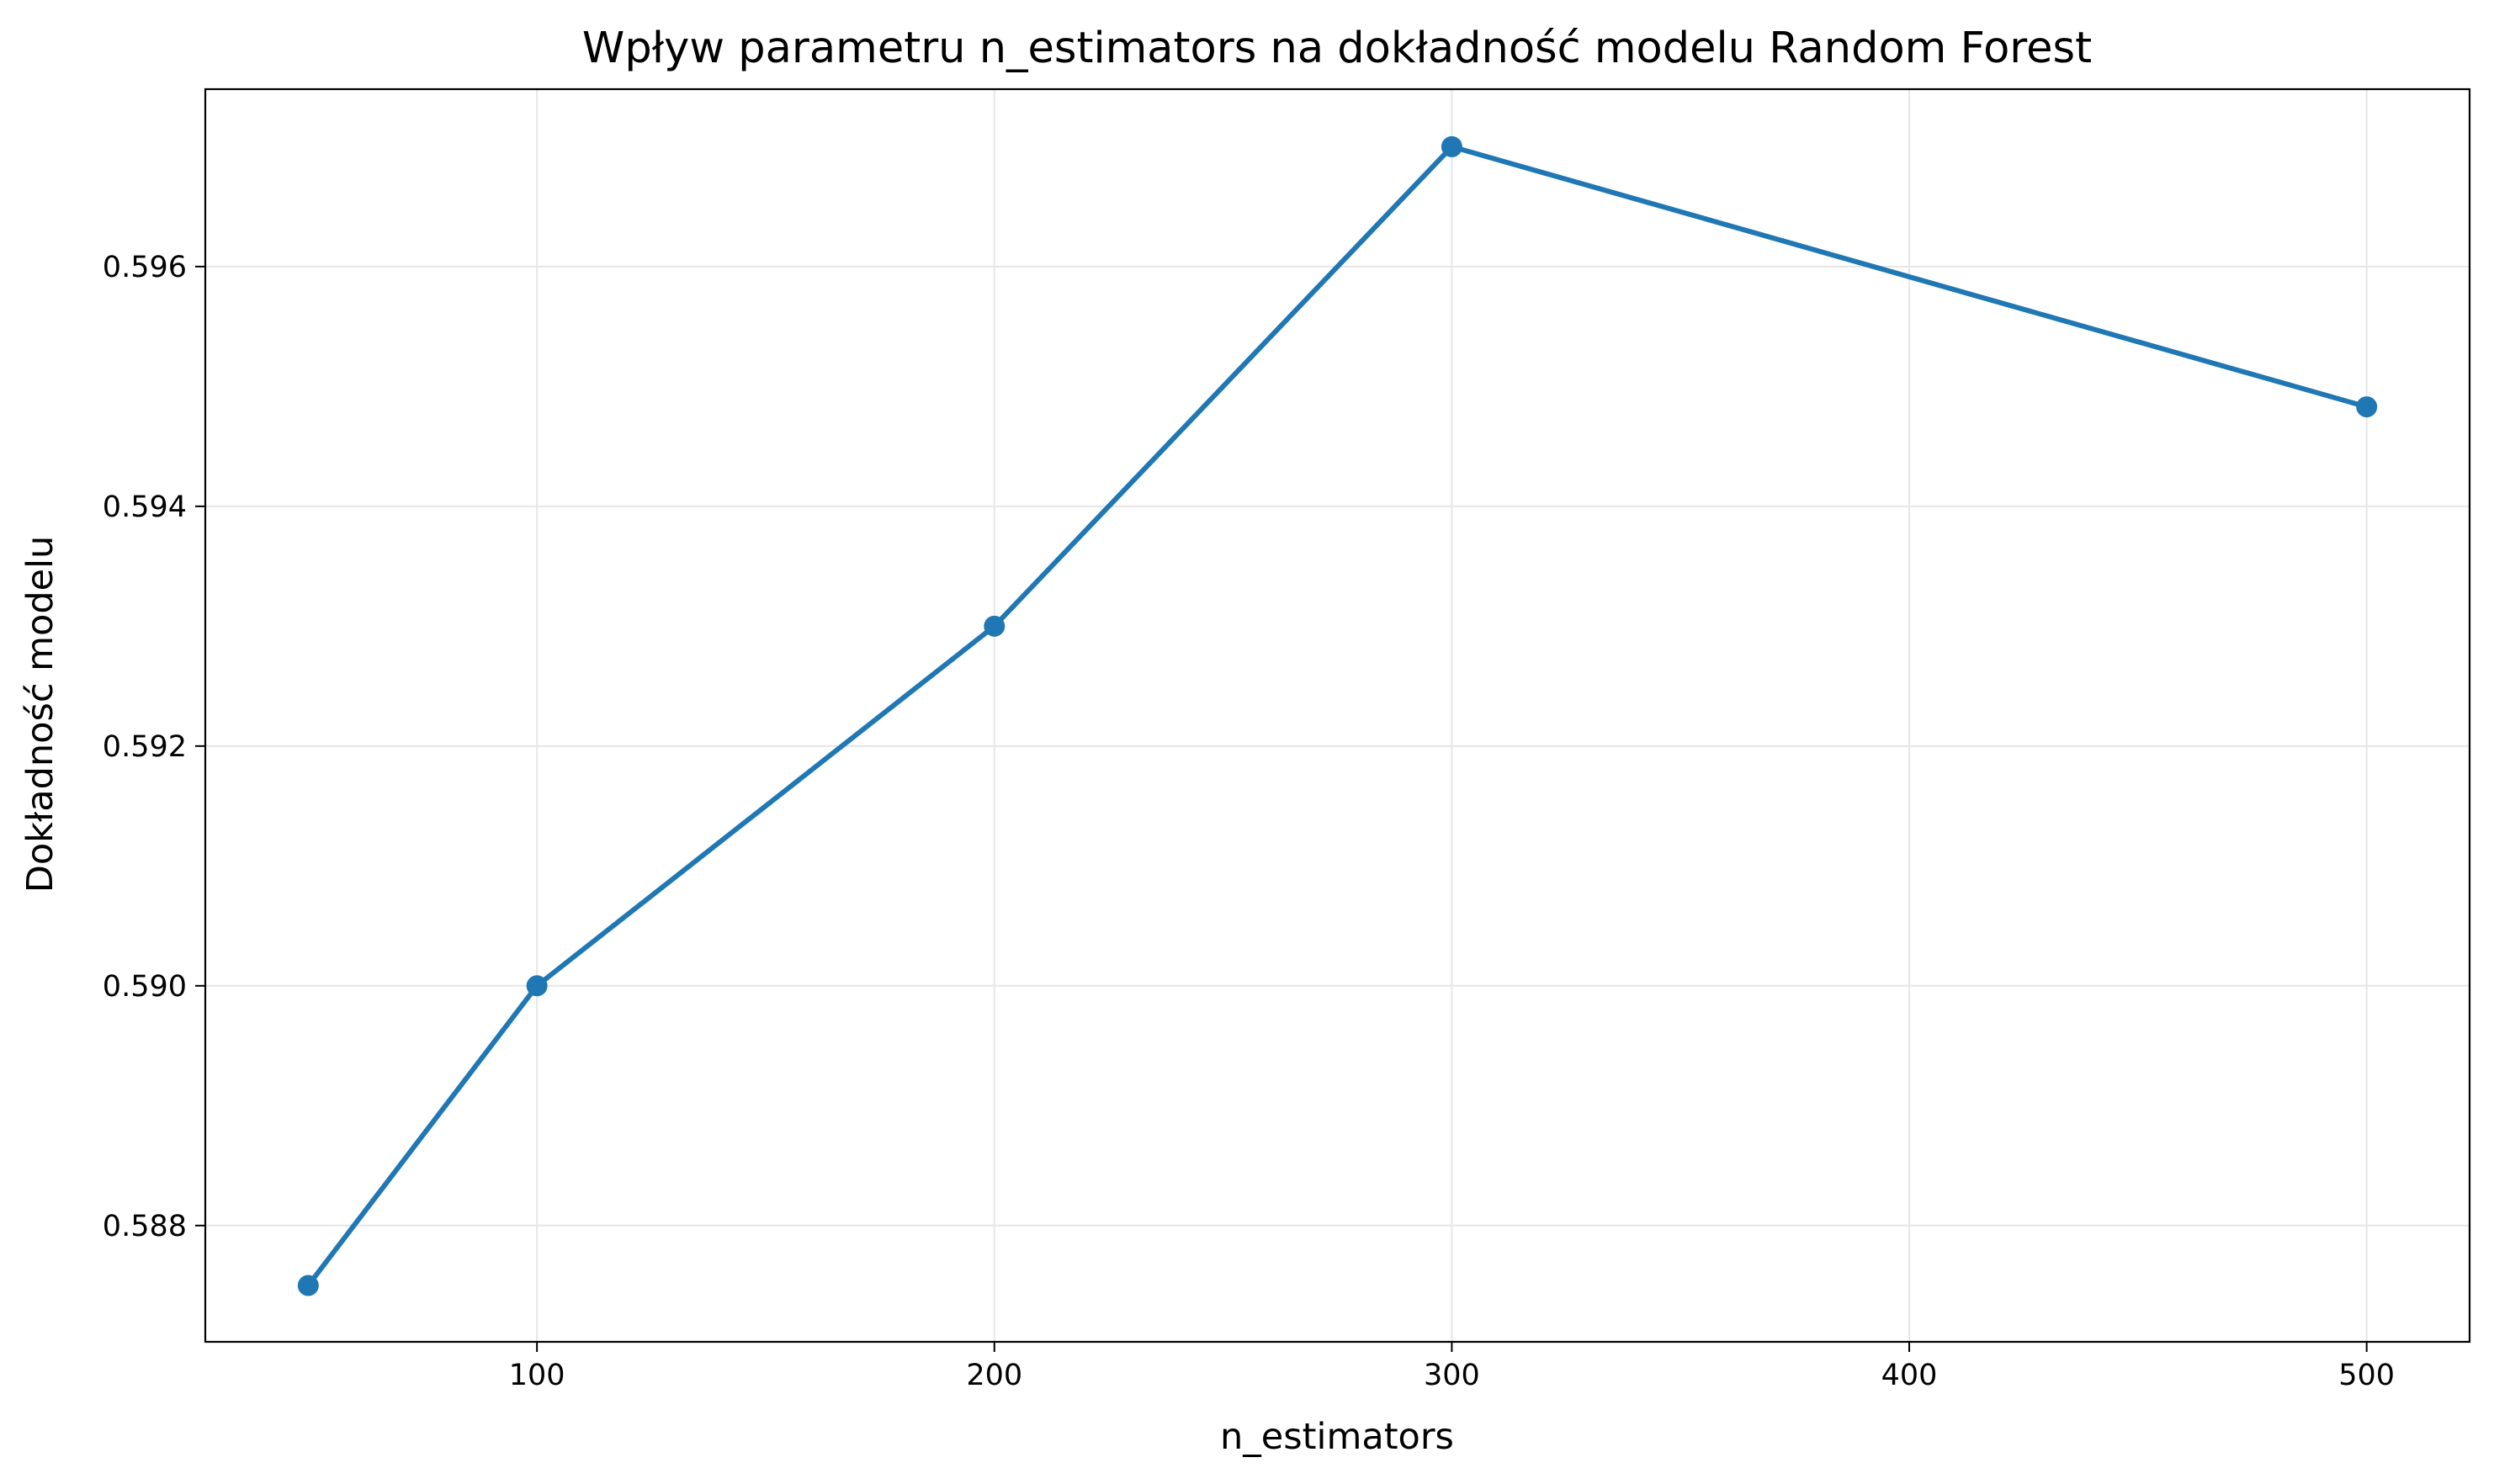 This screenshot has width=2494, height=1484. I want to click on y-tick-label: 0.594, so click(145, 507).